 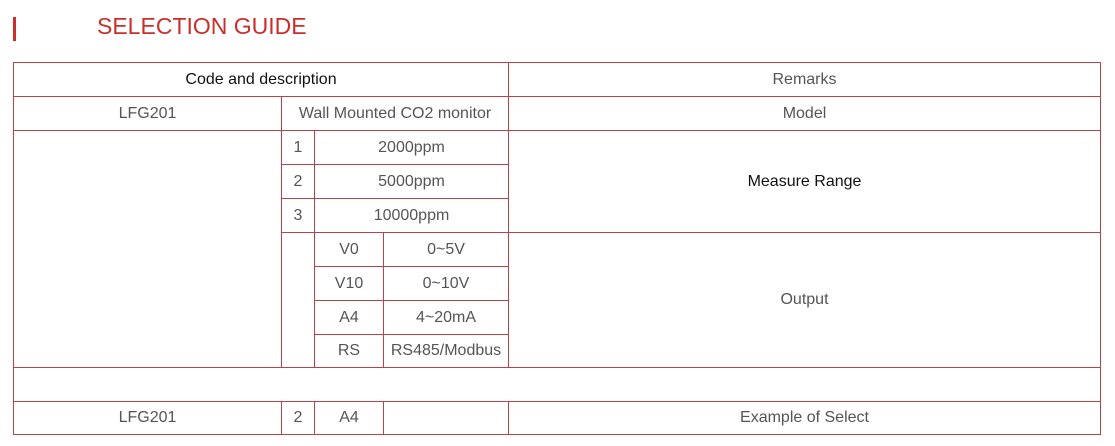 I want to click on output-code: A4, so click(x=349, y=317).